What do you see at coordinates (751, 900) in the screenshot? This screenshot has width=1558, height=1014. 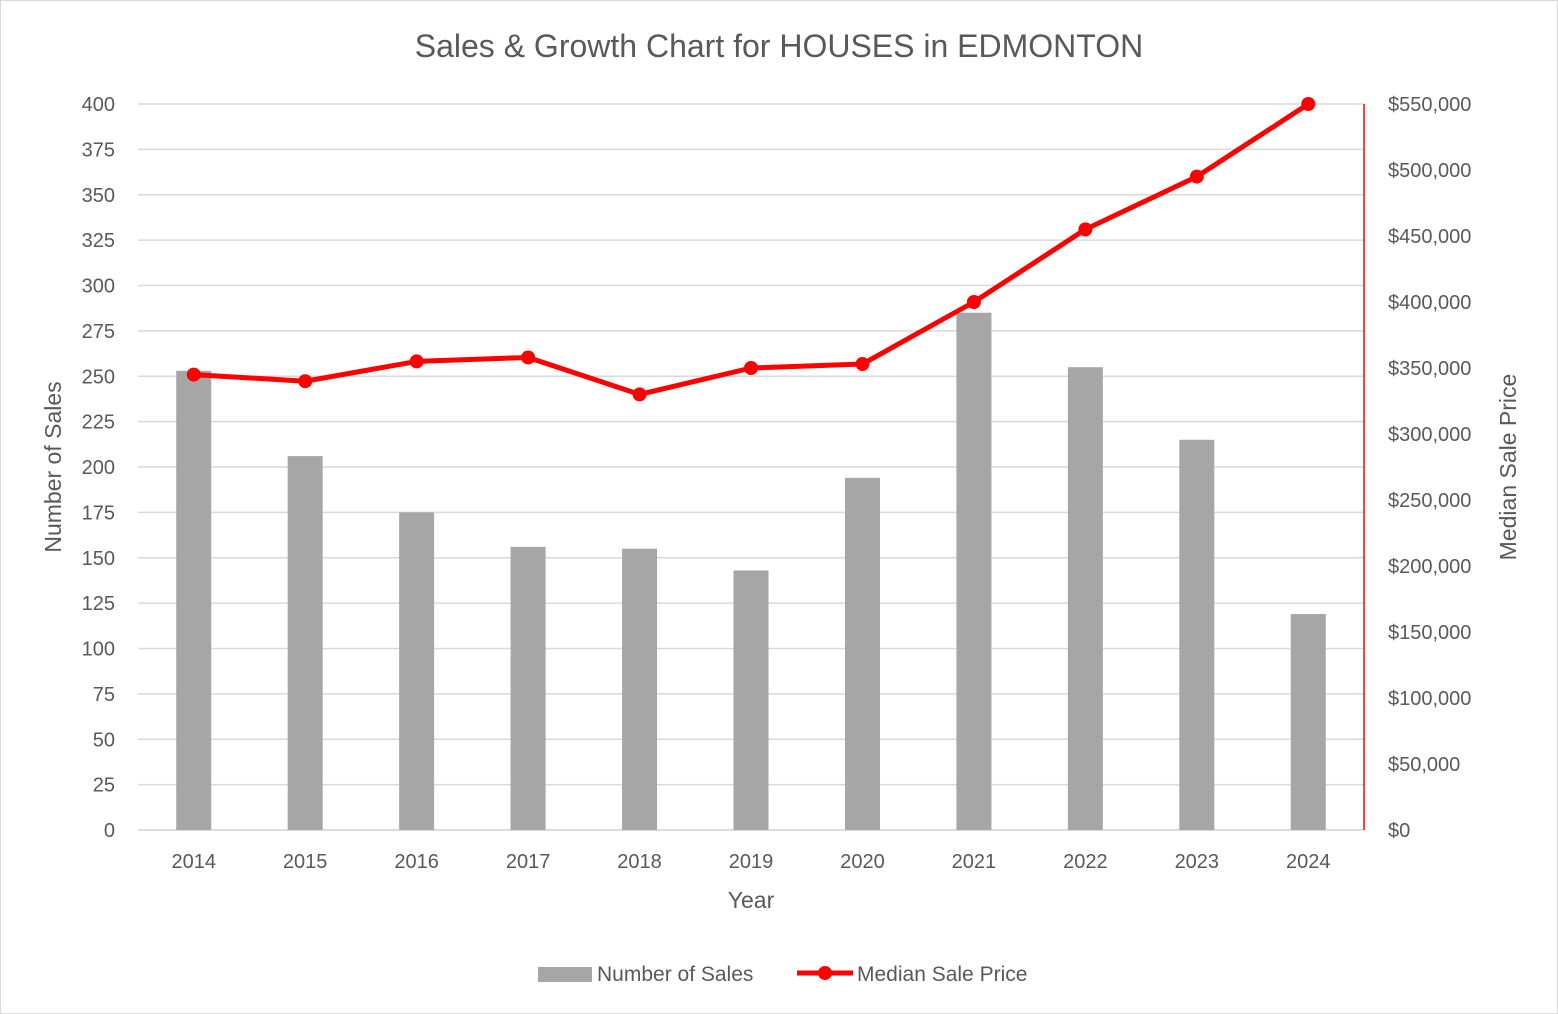 I see `x-axis-title: Year` at bounding box center [751, 900].